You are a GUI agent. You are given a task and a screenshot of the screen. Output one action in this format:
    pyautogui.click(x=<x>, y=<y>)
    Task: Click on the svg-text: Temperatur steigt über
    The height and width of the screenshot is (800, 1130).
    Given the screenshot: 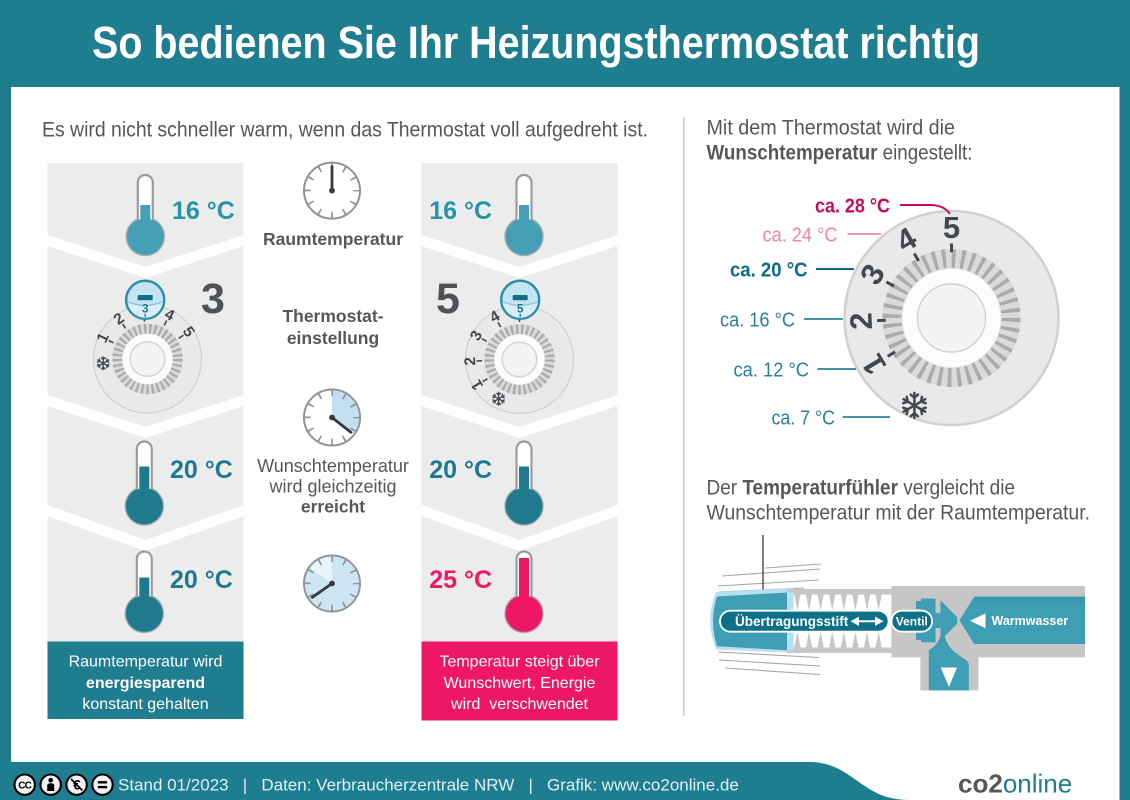 What is the action you would take?
    pyautogui.click(x=519, y=662)
    